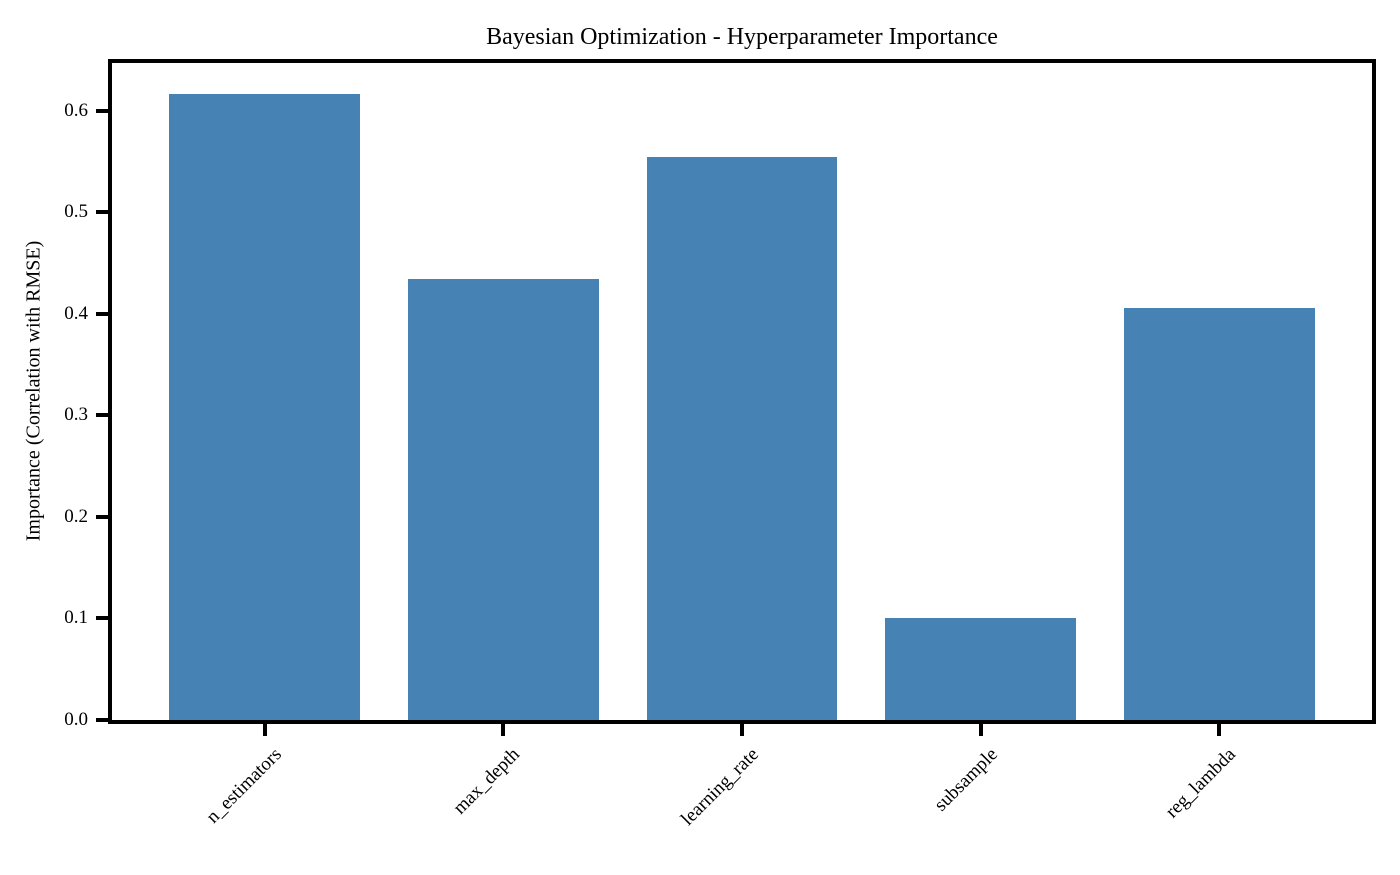 The width and height of the screenshot is (1400, 875). I want to click on y-tick-label: 0.2, so click(76, 516).